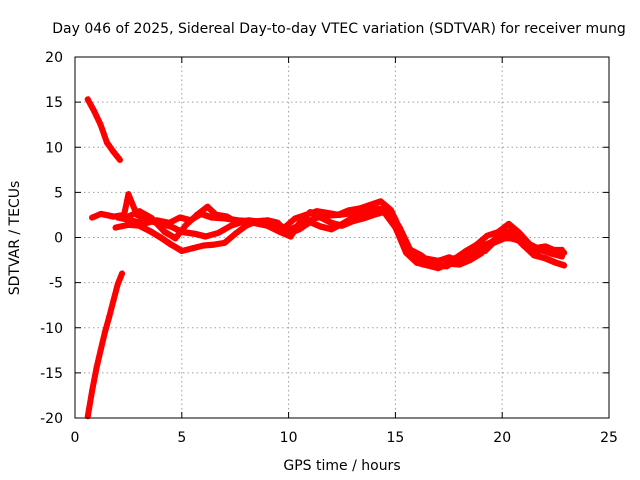  What do you see at coordinates (181, 438) in the screenshot?
I see `x-tick-label: 5` at bounding box center [181, 438].